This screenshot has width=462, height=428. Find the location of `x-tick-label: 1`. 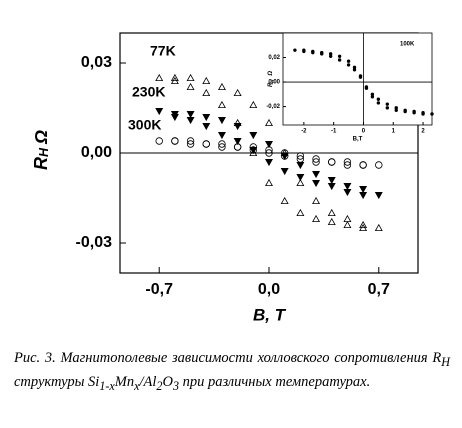

x-tick-label: 1 is located at coordinates (394, 132).